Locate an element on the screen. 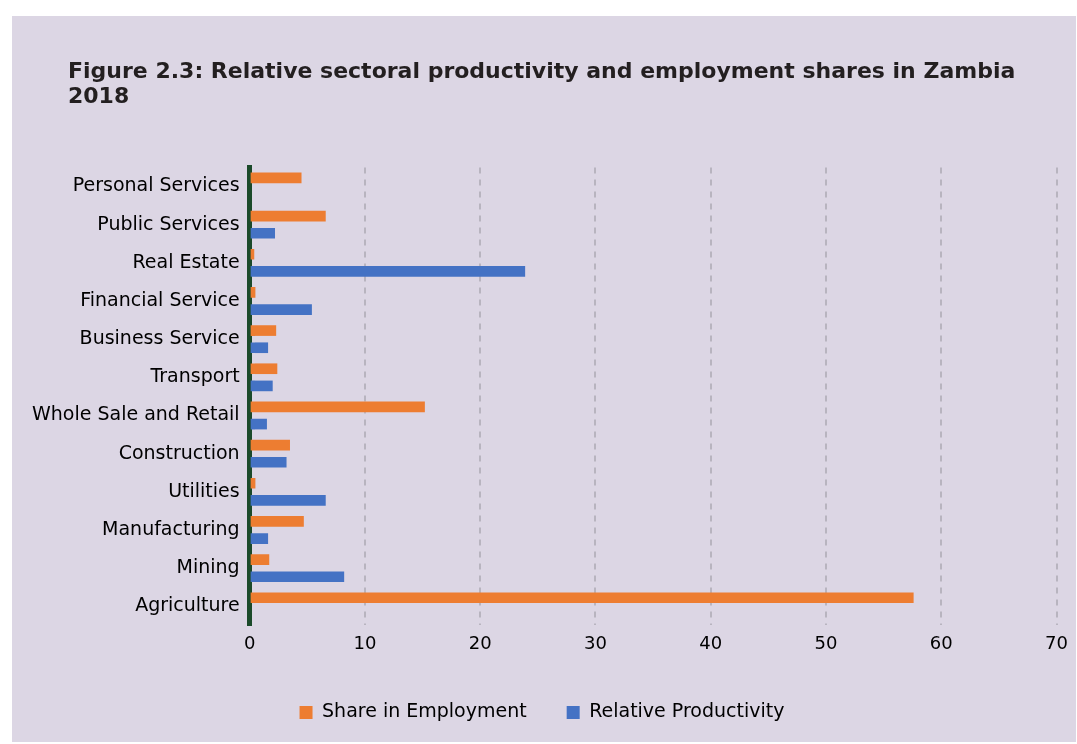 The width and height of the screenshot is (1077, 744). y-tick-label: Utilities is located at coordinates (204, 489).